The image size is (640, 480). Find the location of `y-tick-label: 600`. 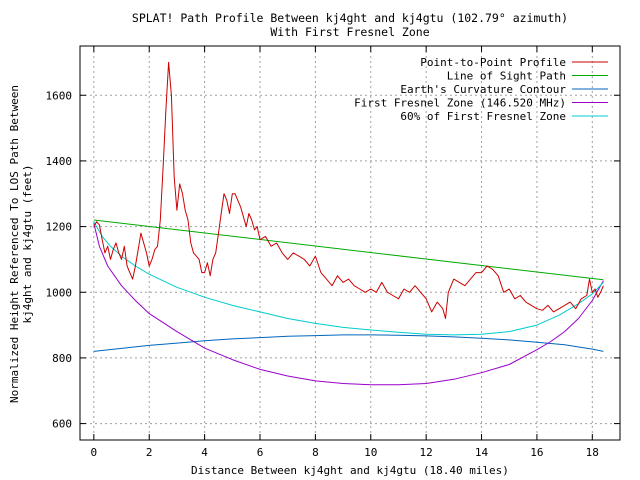

y-tick-label: 600 is located at coordinates (62, 424).